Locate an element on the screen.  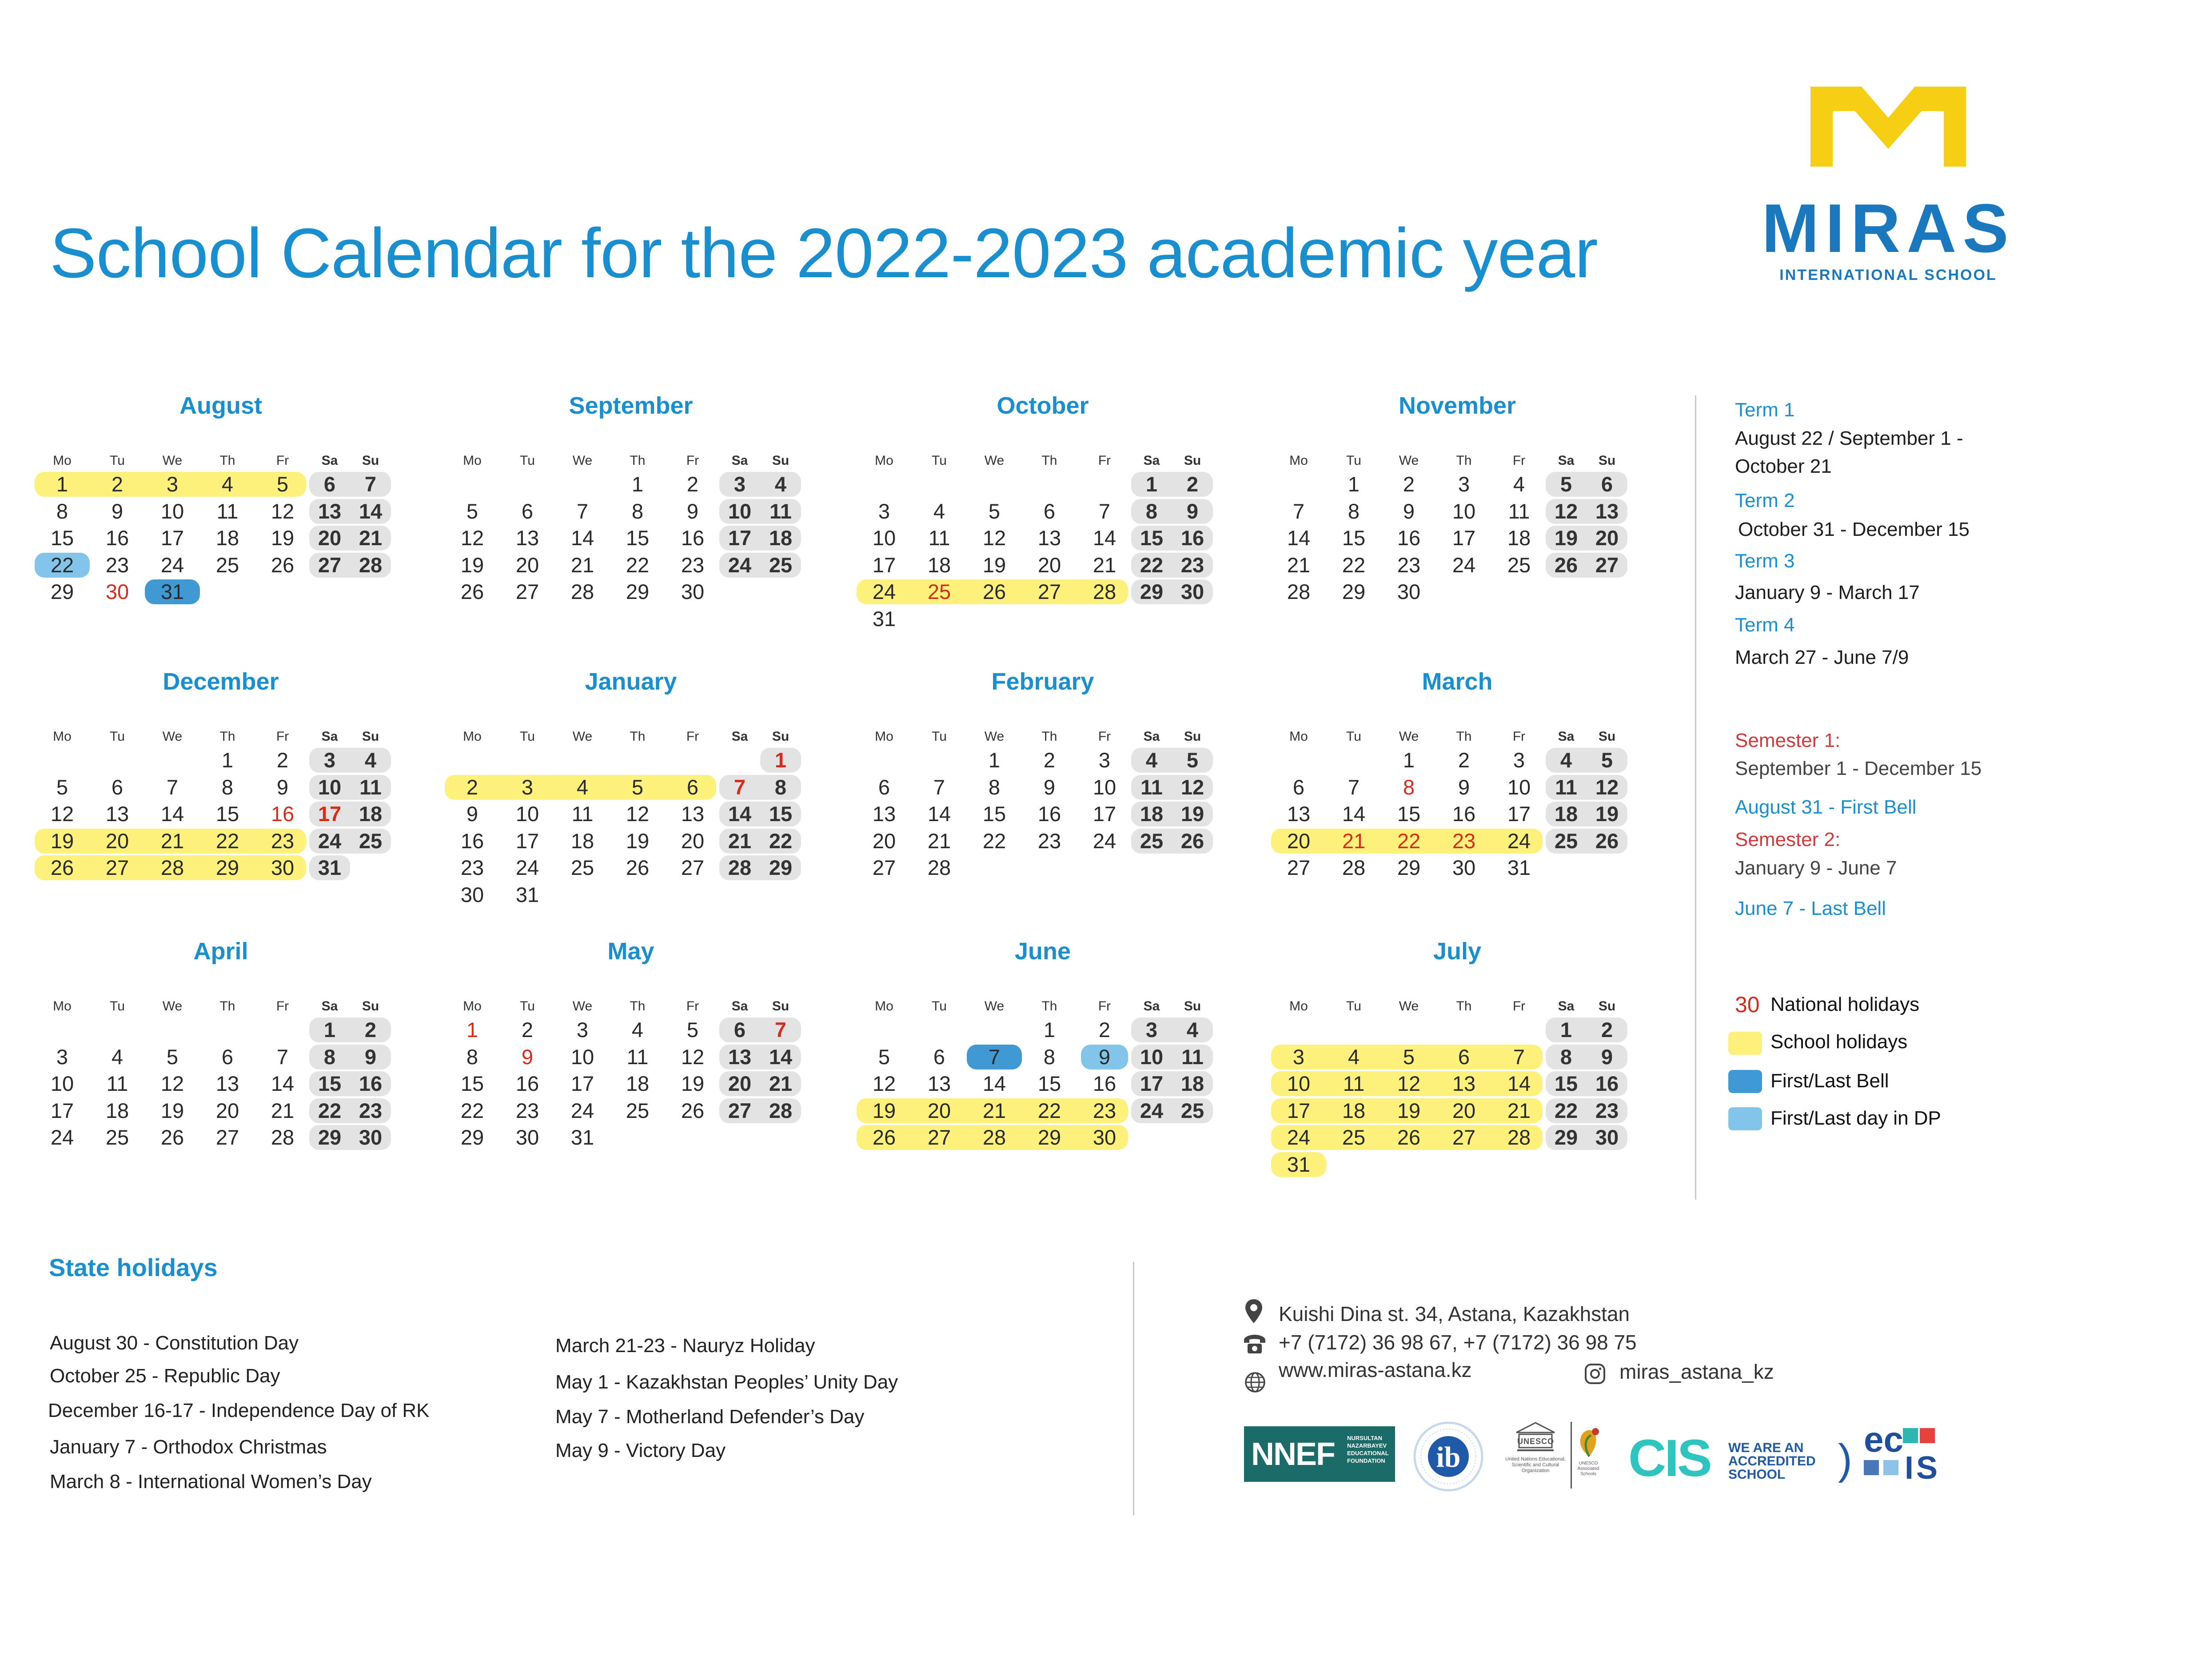
day-cell: 20 is located at coordinates (330, 538).